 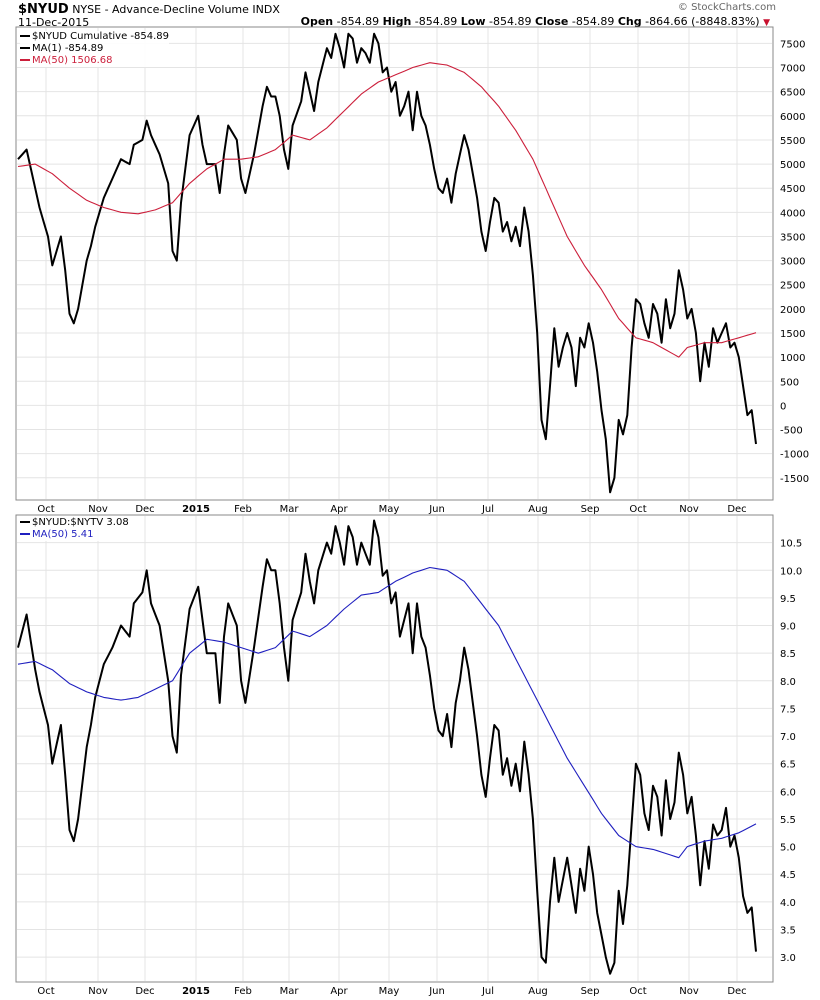 What do you see at coordinates (590, 991) in the screenshot?
I see `bottom-xtick-label: Sep` at bounding box center [590, 991].